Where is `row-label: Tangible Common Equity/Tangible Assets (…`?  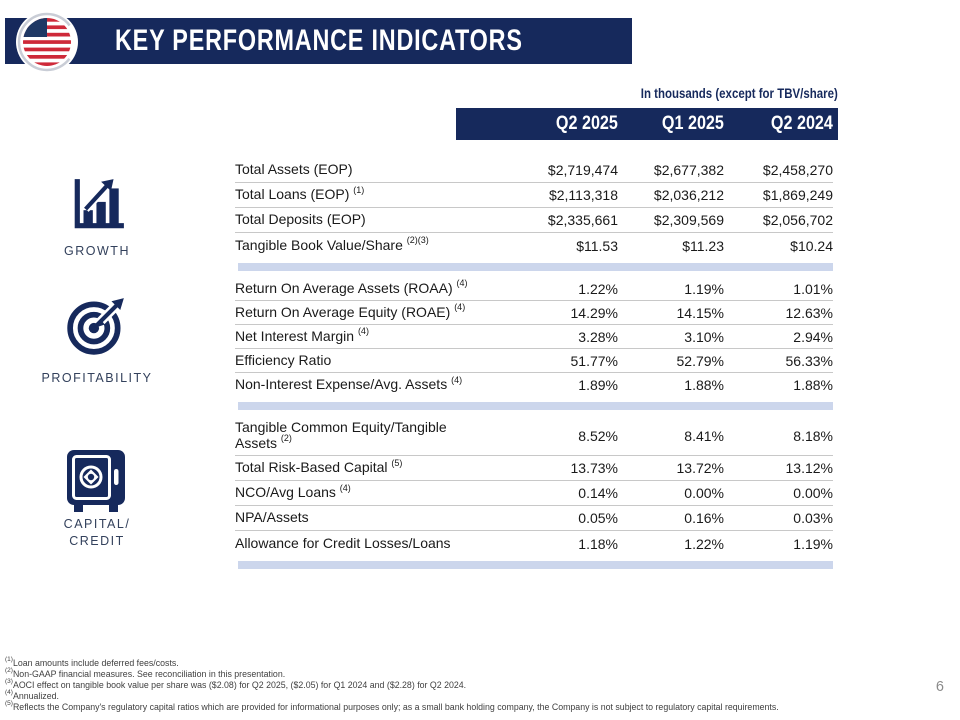 row-label: Tangible Common Equity/Tangible Assets (… is located at coordinates (341, 434).